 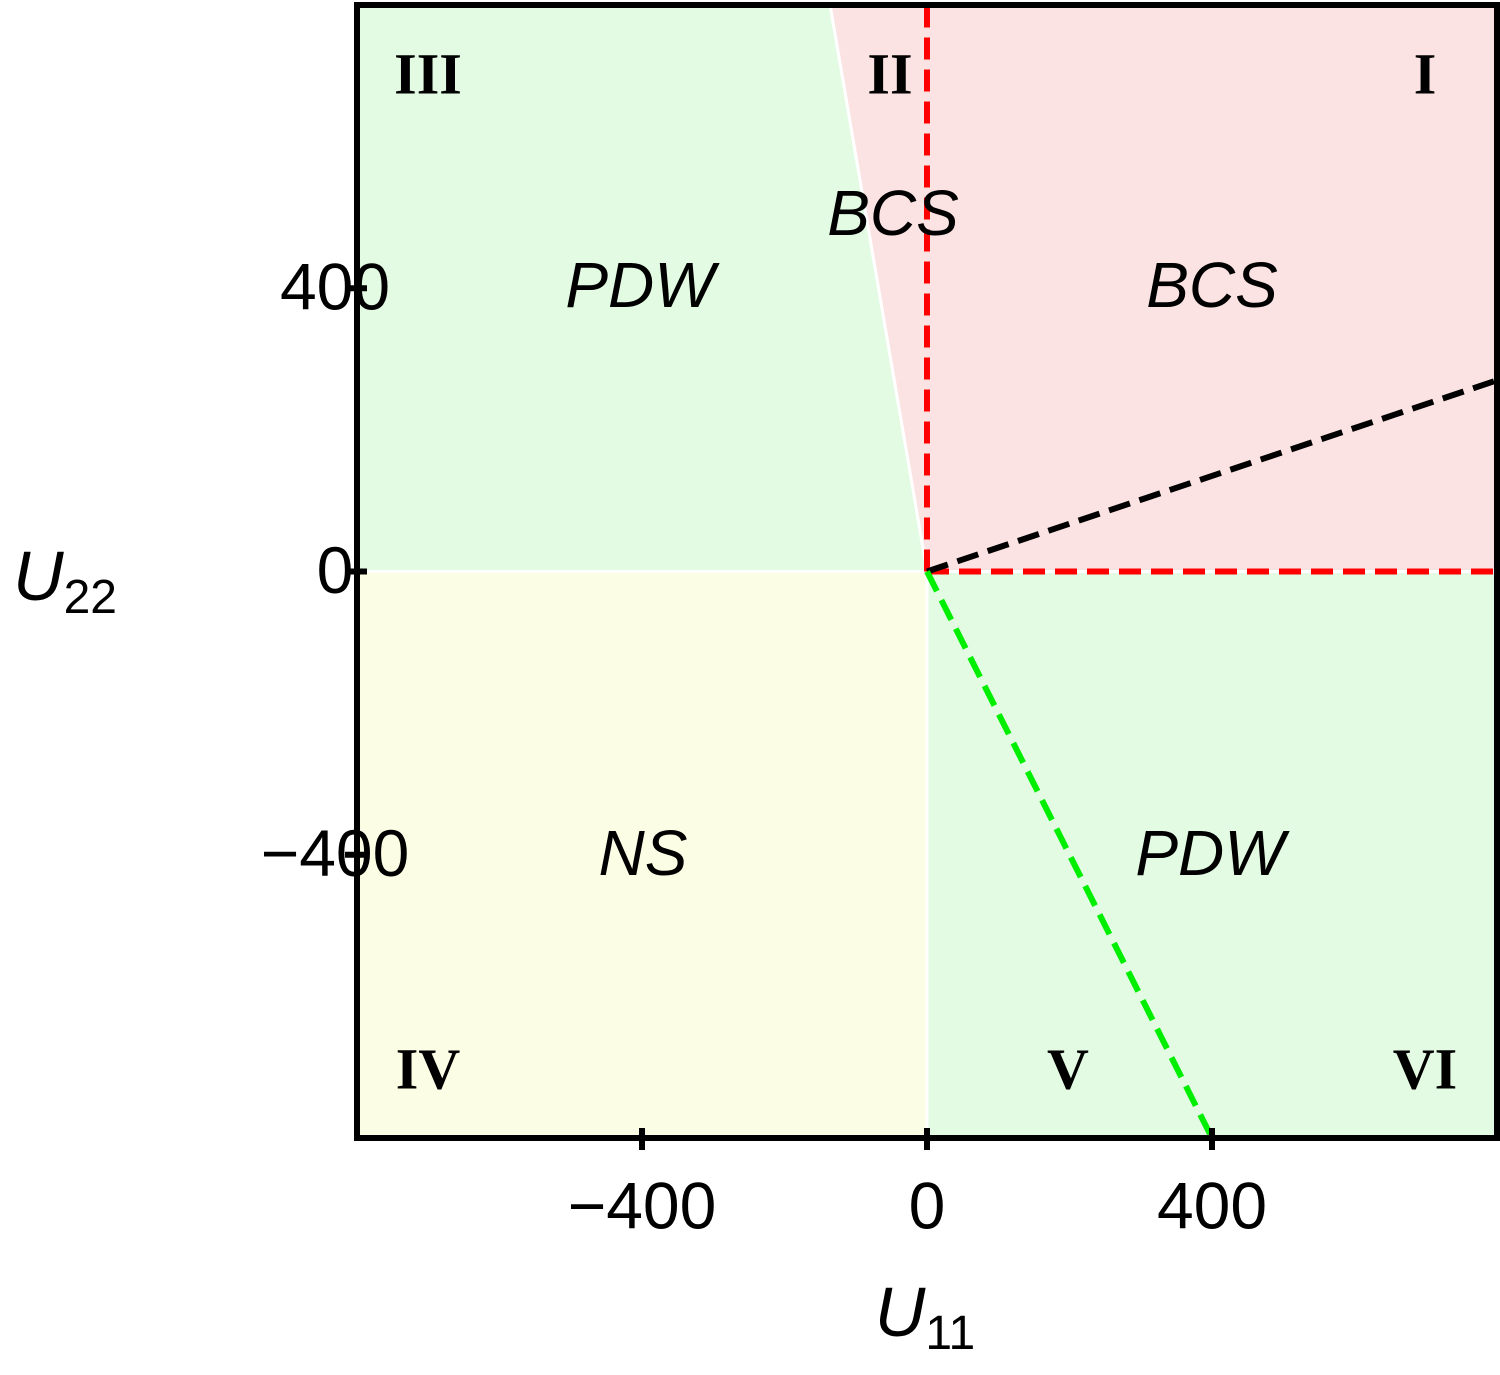 I want to click on x-tick-label: −400, so click(x=642, y=1205).